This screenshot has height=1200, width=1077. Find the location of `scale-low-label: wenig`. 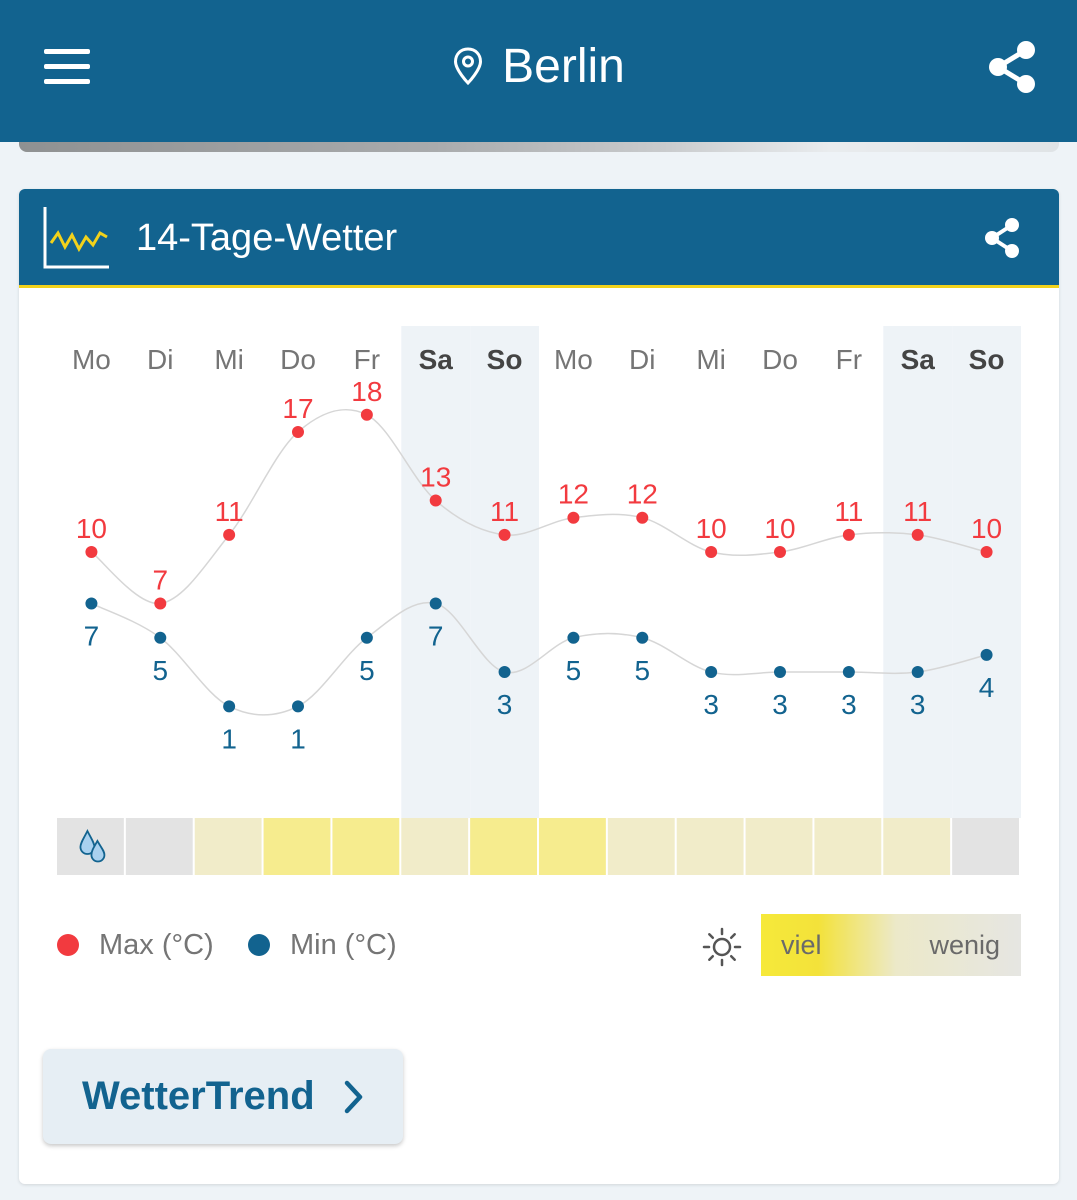

scale-low-label: wenig is located at coordinates (964, 945).